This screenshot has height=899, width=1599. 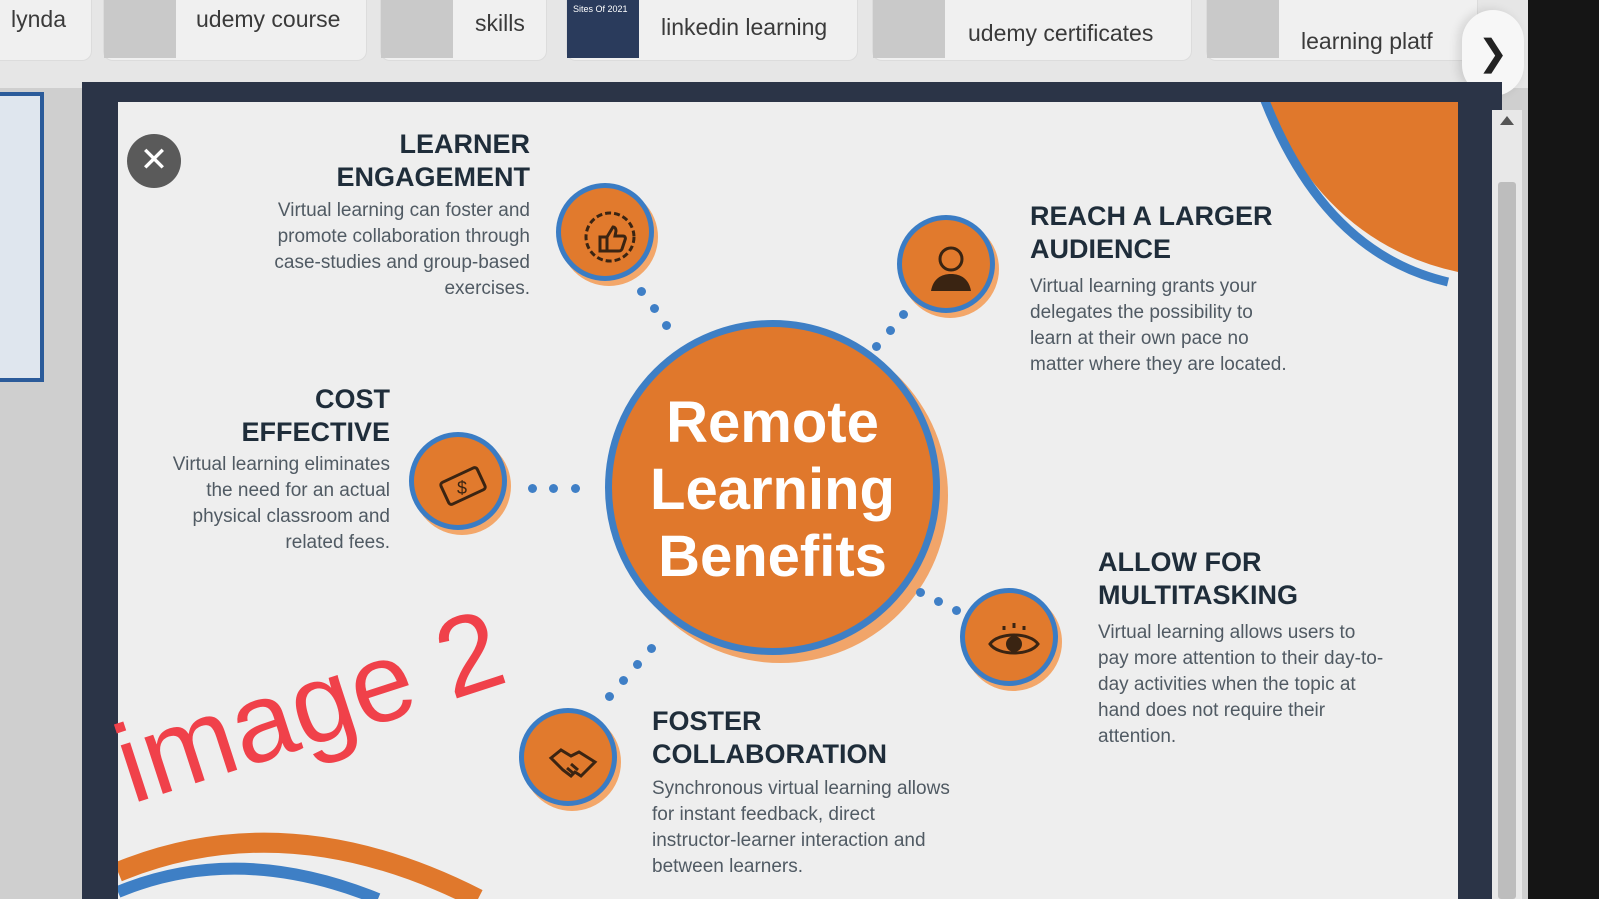 I want to click on center-circle: Remote Learning Benefits, so click(x=772, y=487).